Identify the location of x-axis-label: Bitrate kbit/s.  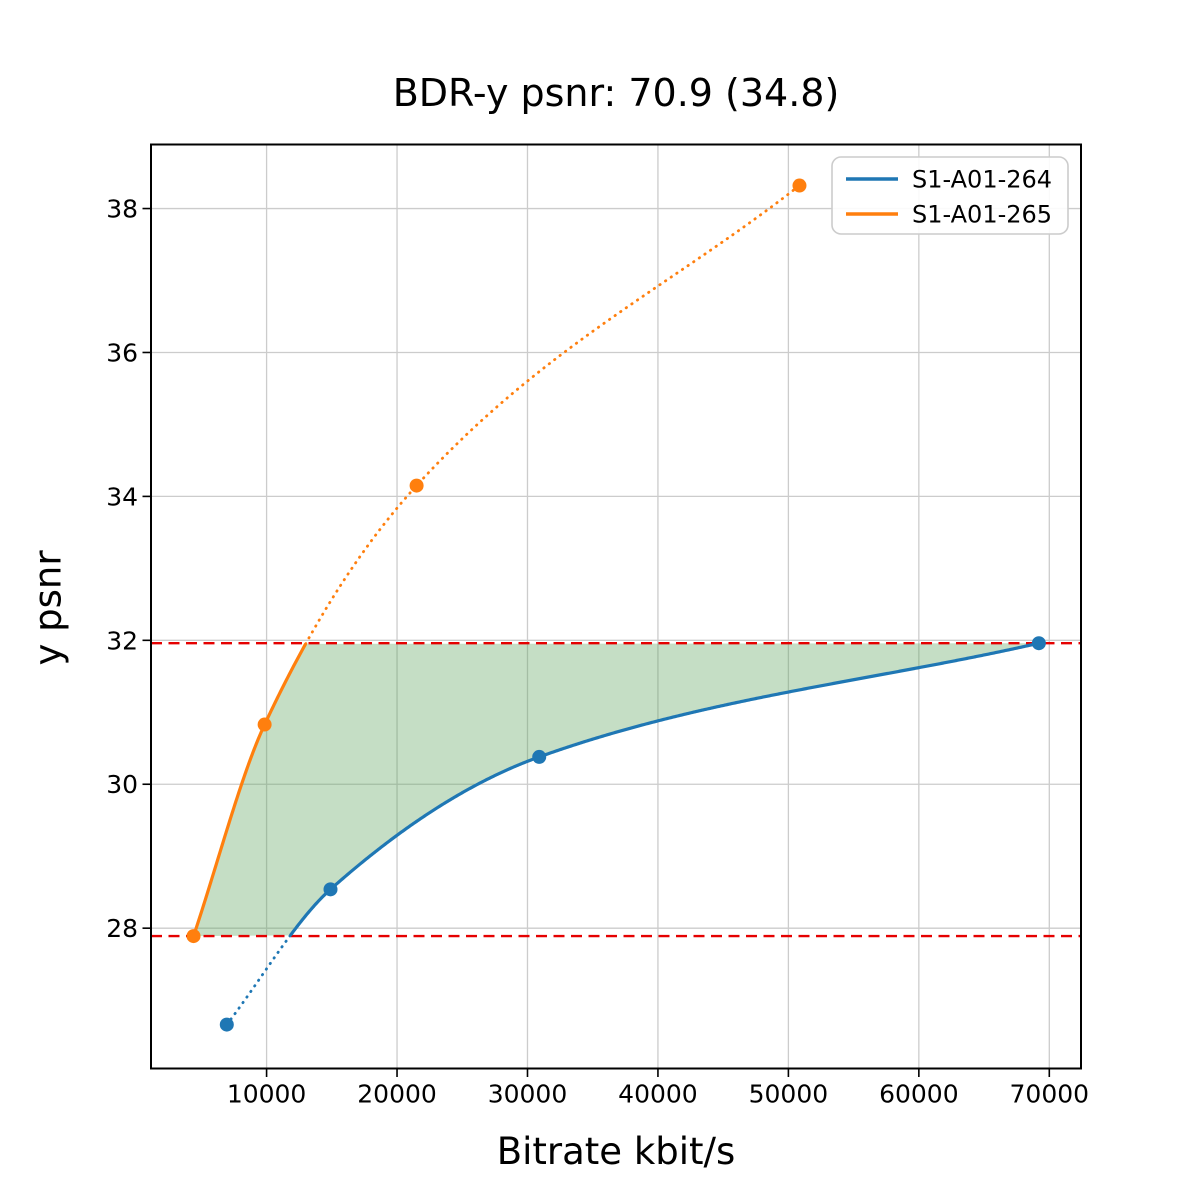
(616, 1151).